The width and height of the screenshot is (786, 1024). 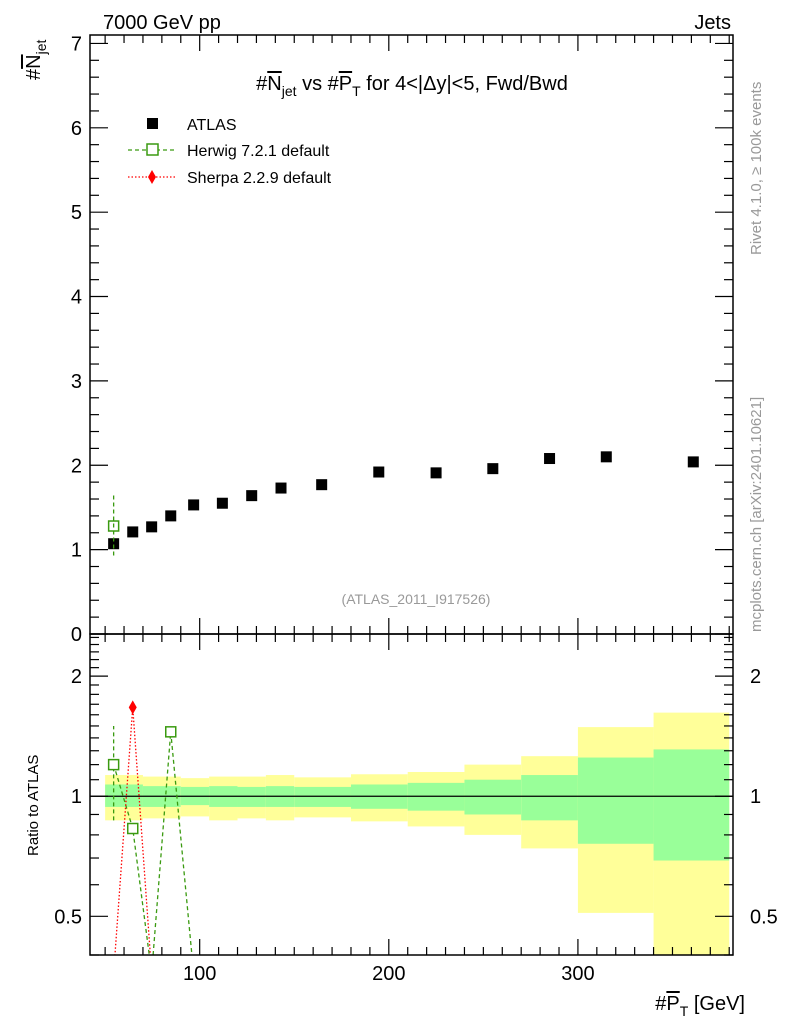 I want to click on y-tick-label: 1, so click(x=76, y=551).